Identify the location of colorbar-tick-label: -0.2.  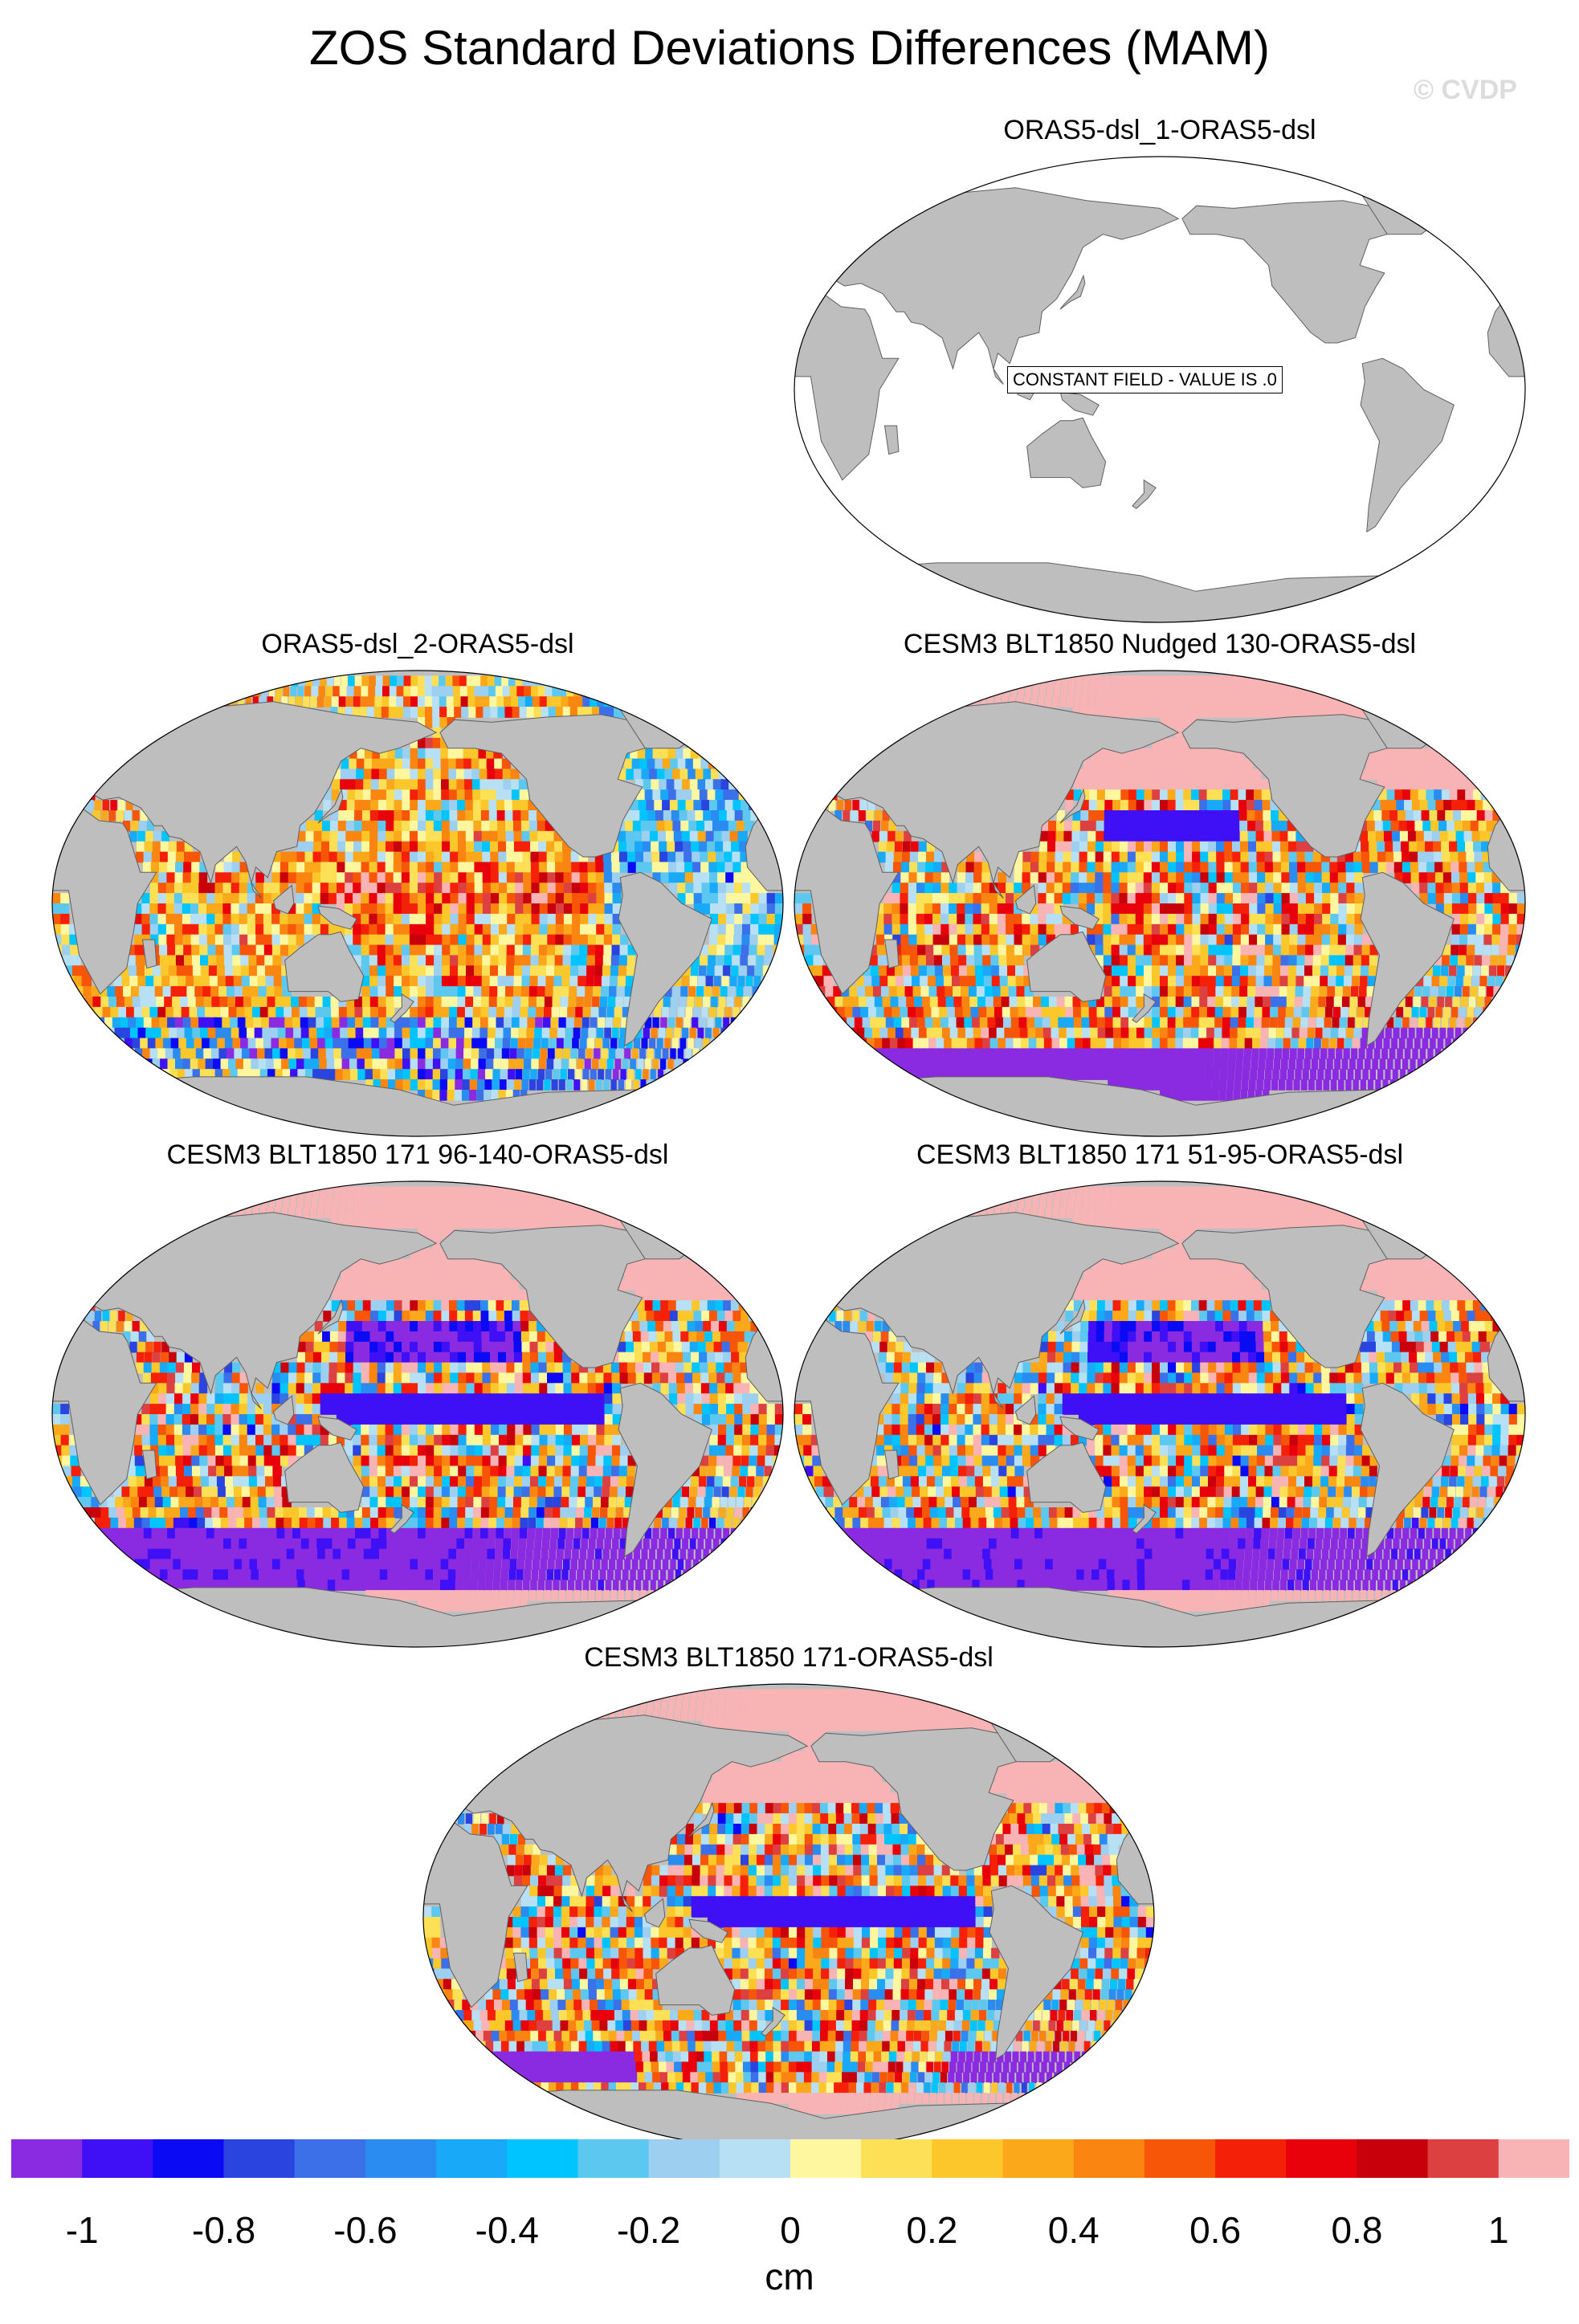
(648, 2230).